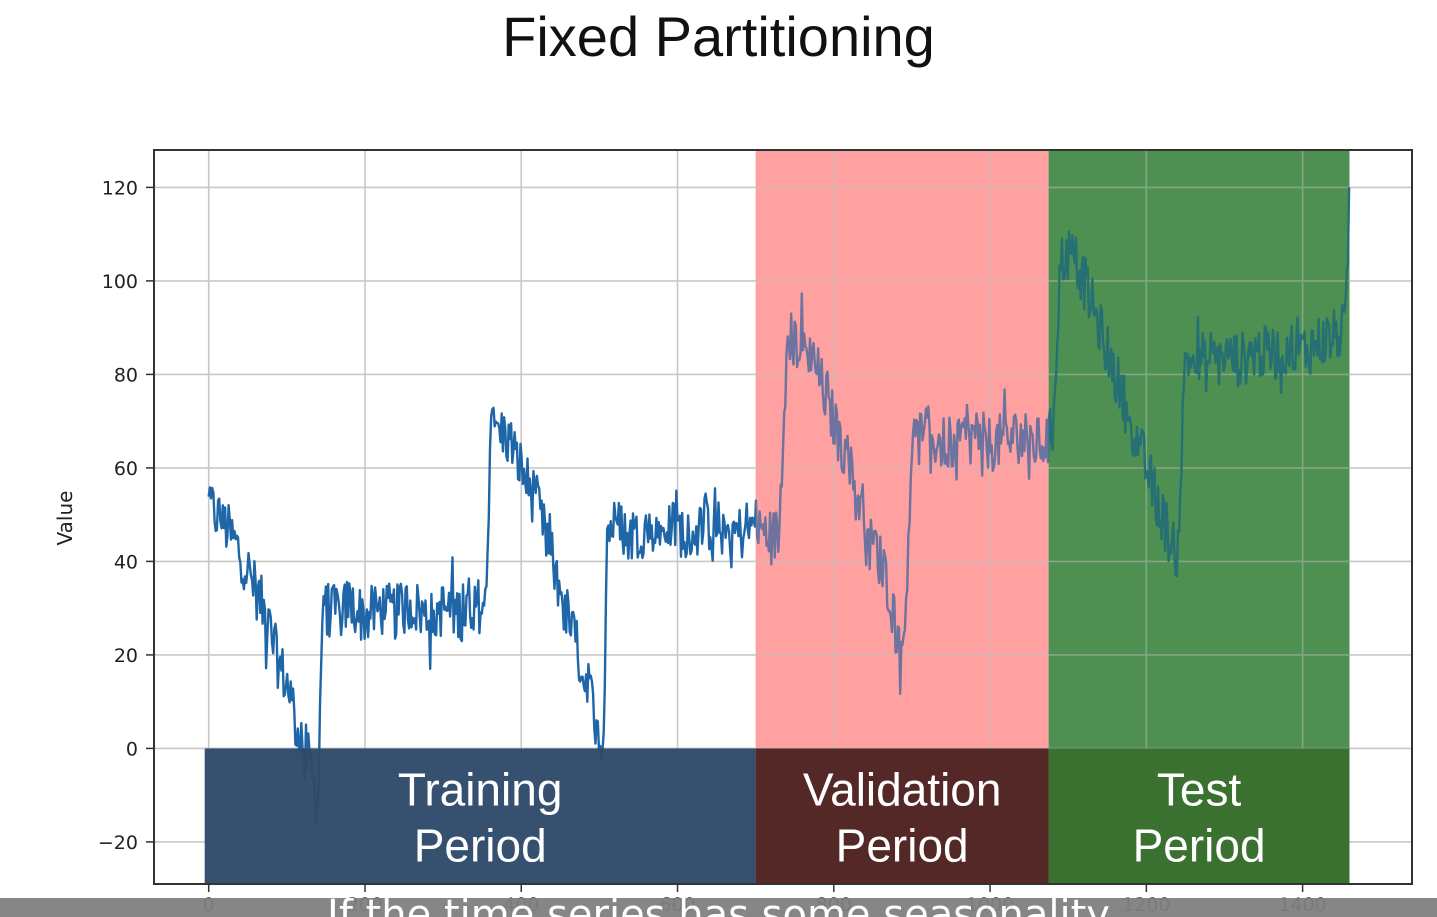 Image resolution: width=1437 pixels, height=917 pixels. I want to click on y-tick-label: 20, so click(126, 656).